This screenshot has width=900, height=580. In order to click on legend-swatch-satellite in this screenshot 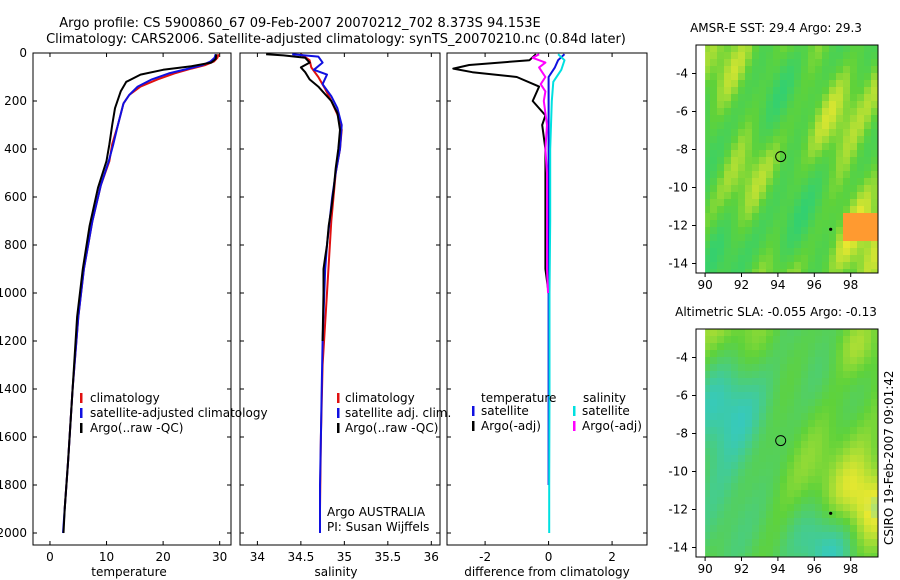, I will do `click(338, 413)`.